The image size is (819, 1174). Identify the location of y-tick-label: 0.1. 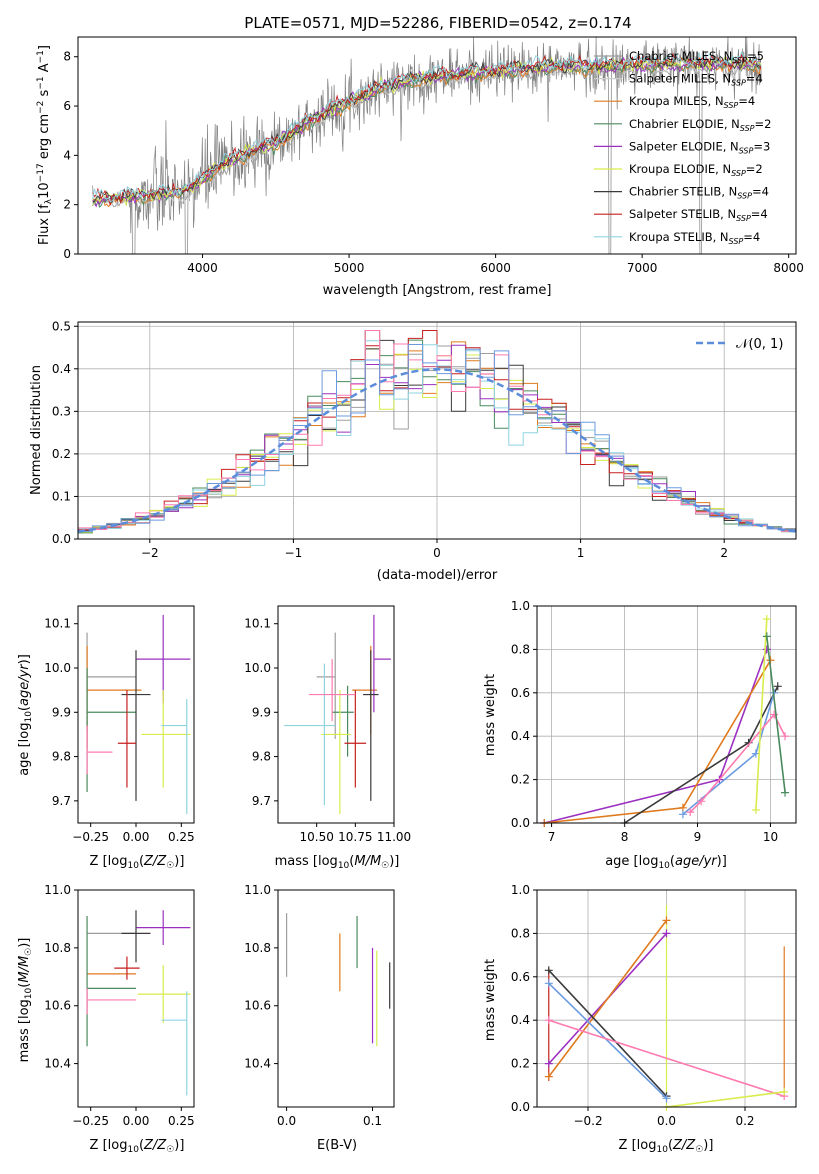
(61, 496).